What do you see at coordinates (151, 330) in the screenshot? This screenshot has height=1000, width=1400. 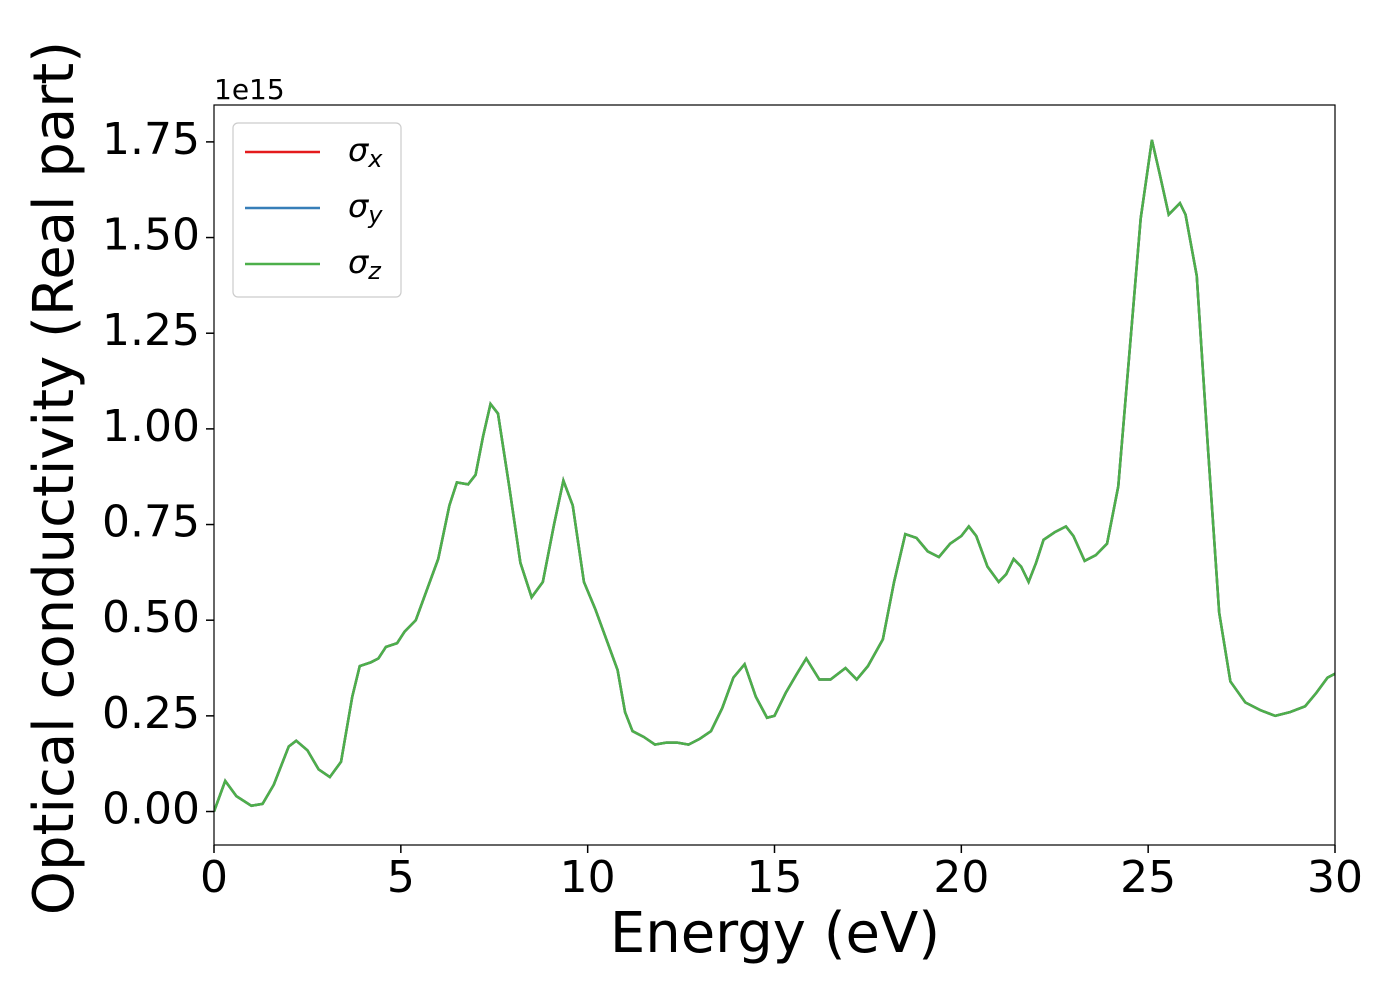 I see `y-tick-label: 1.25` at bounding box center [151, 330].